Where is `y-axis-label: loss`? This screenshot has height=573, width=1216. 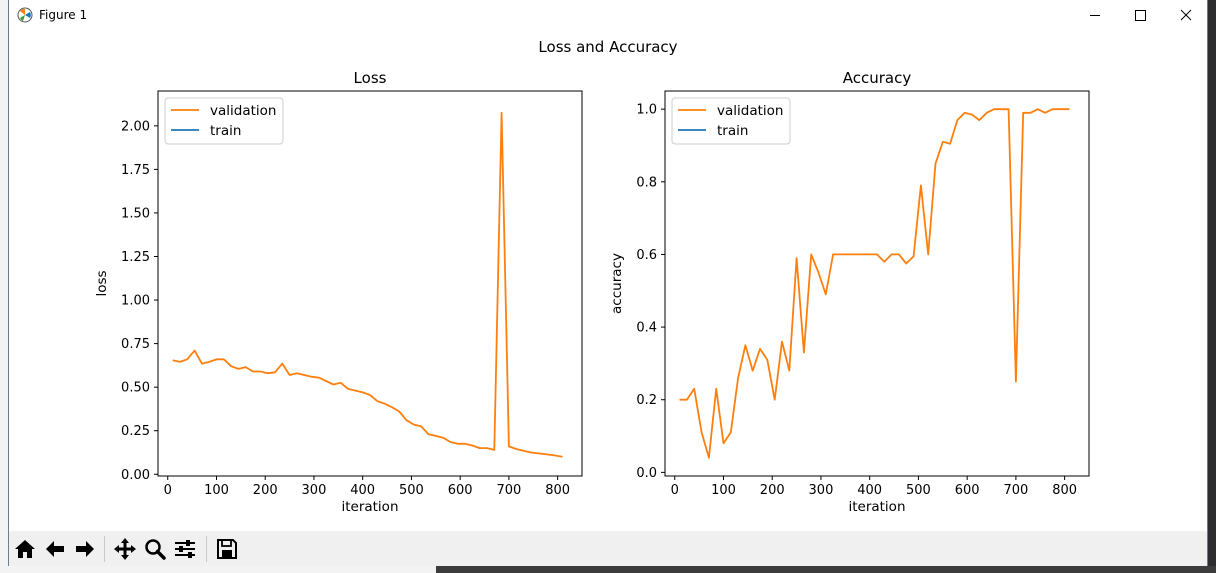
y-axis-label: loss is located at coordinates (102, 283).